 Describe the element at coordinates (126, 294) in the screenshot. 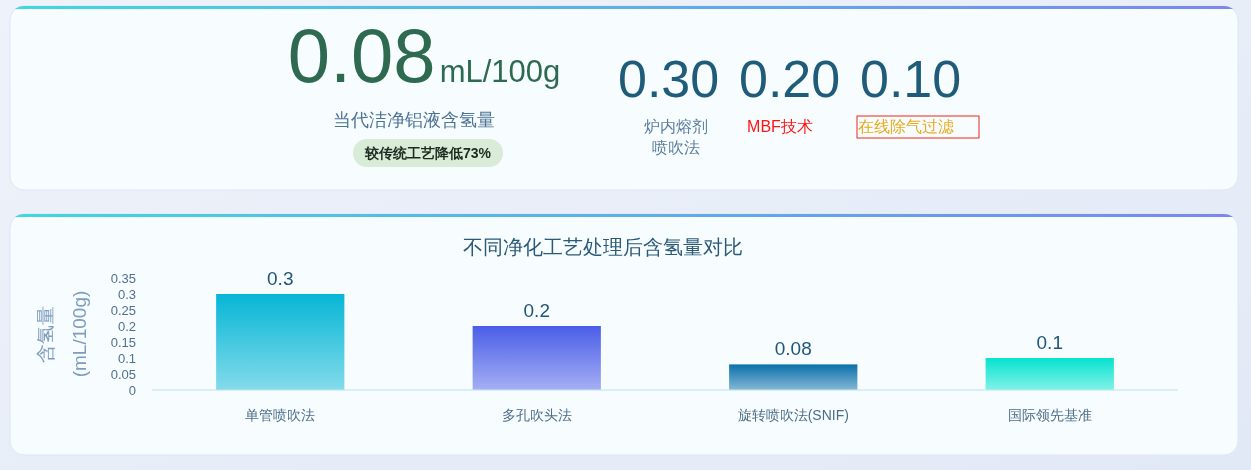

I see `y-tick-label: 0.3` at that location.